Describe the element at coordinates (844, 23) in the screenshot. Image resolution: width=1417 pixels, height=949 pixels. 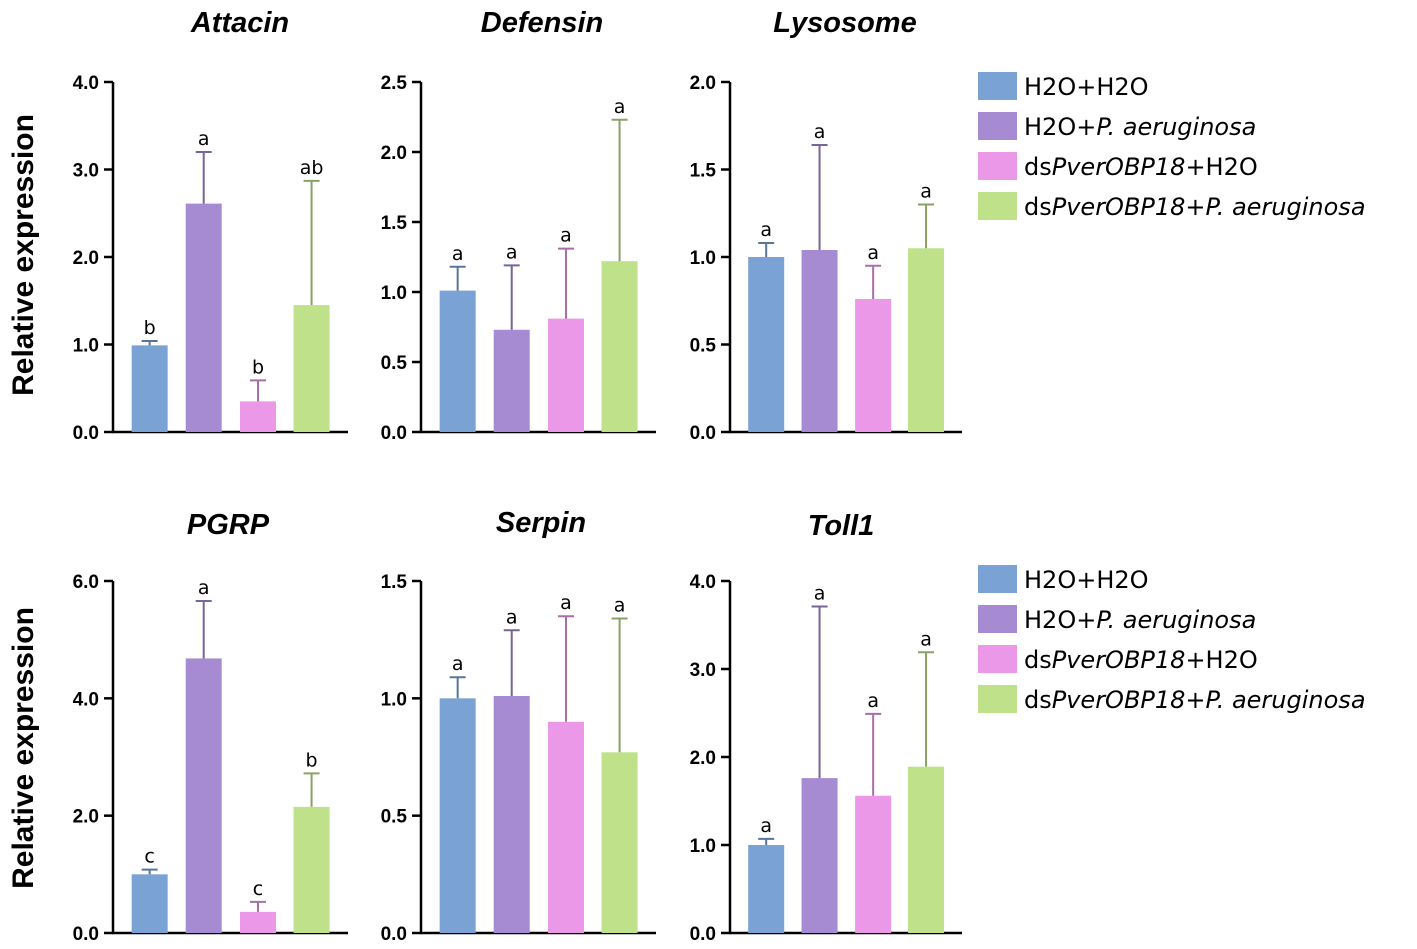
I see `panel-title: Lysosome` at that location.